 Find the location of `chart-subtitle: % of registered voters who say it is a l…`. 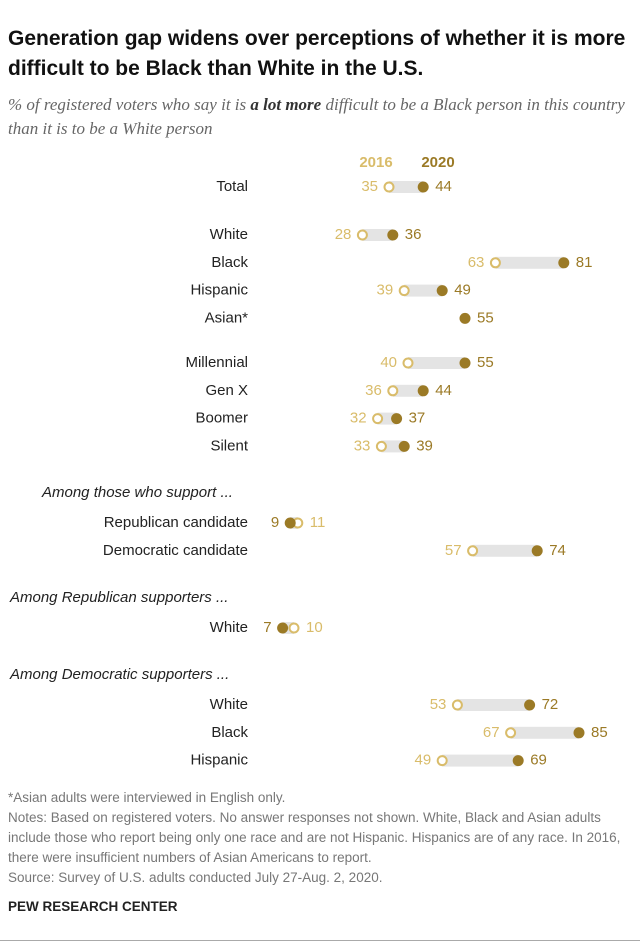

chart-subtitle: % of registered voters who say it is a l… is located at coordinates (322, 117).